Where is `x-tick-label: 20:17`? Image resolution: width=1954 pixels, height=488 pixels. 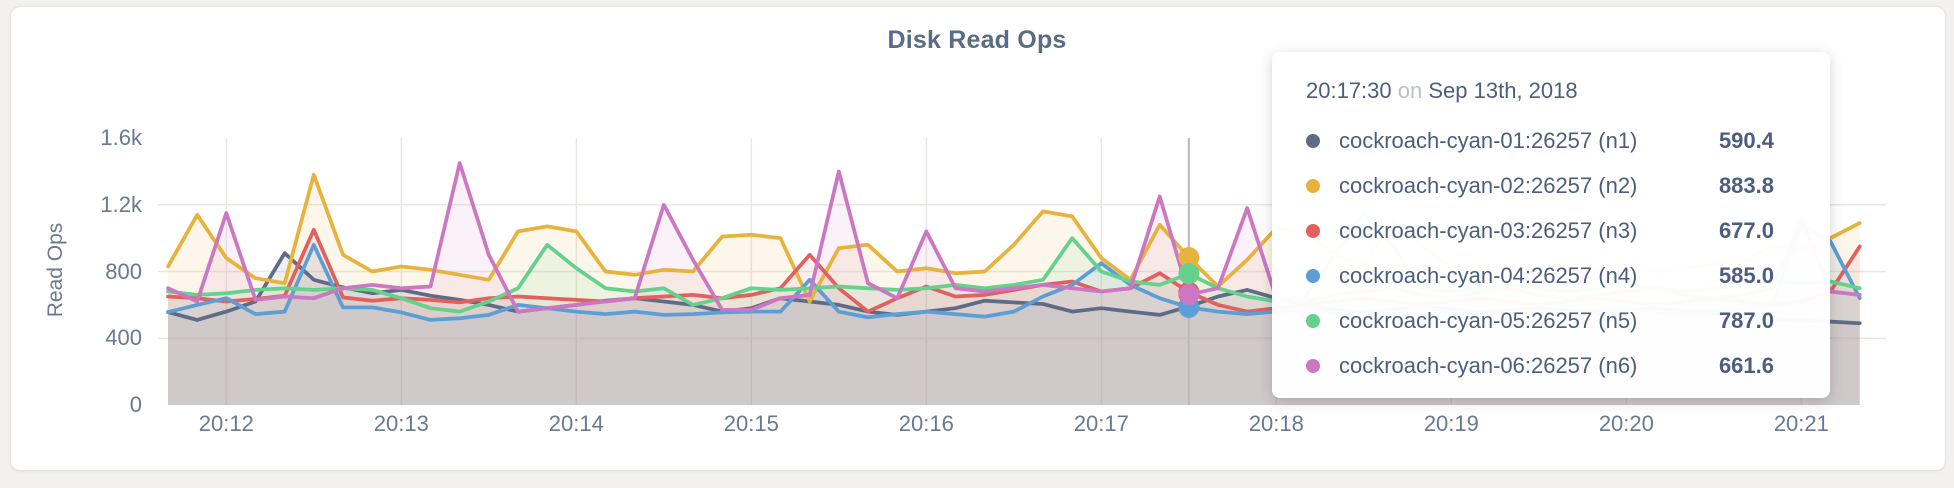 x-tick-label: 20:17 is located at coordinates (1101, 423).